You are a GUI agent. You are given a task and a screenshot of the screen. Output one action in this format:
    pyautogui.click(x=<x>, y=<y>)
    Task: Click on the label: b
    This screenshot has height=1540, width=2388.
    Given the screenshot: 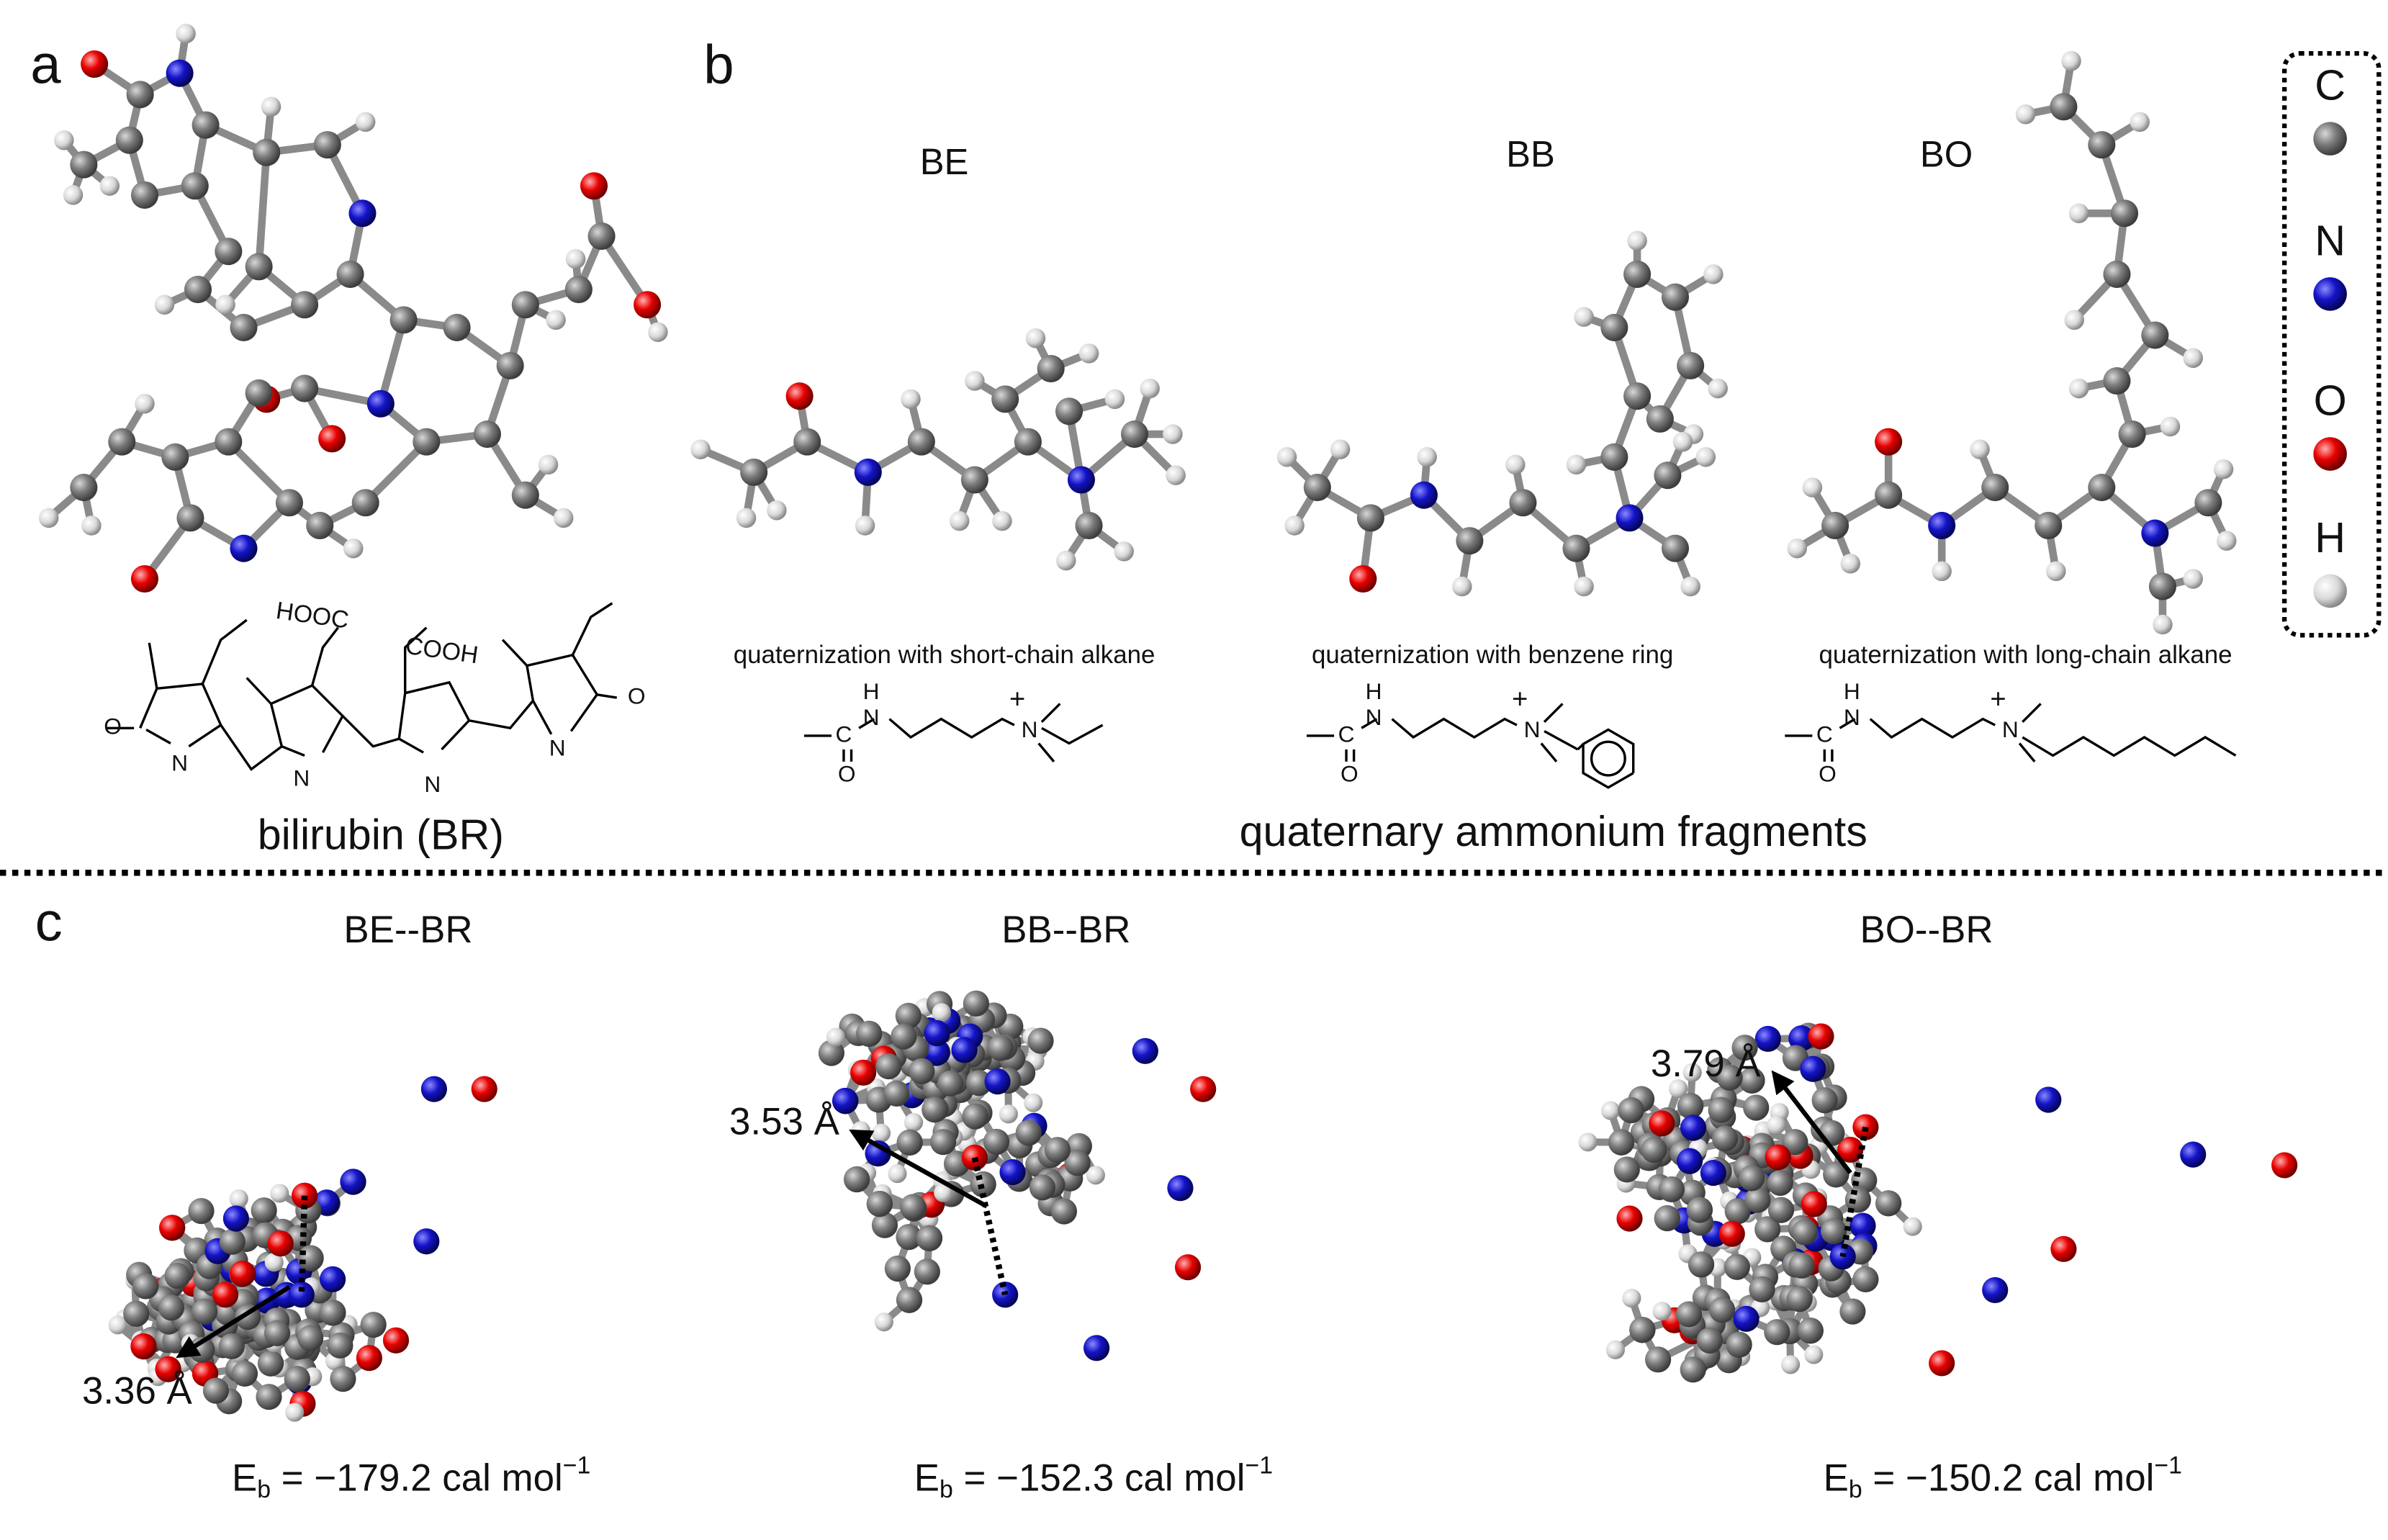 What is the action you would take?
    pyautogui.click(x=718, y=64)
    